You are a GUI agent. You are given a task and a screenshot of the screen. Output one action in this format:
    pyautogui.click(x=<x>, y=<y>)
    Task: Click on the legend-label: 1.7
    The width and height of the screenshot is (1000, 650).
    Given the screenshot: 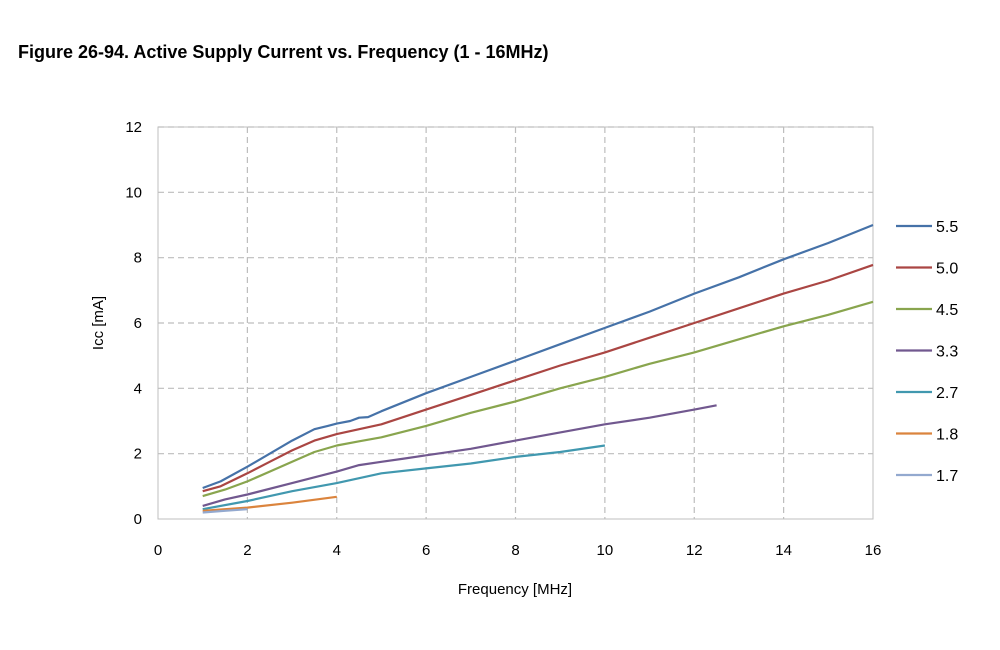 What is the action you would take?
    pyautogui.click(x=947, y=476)
    